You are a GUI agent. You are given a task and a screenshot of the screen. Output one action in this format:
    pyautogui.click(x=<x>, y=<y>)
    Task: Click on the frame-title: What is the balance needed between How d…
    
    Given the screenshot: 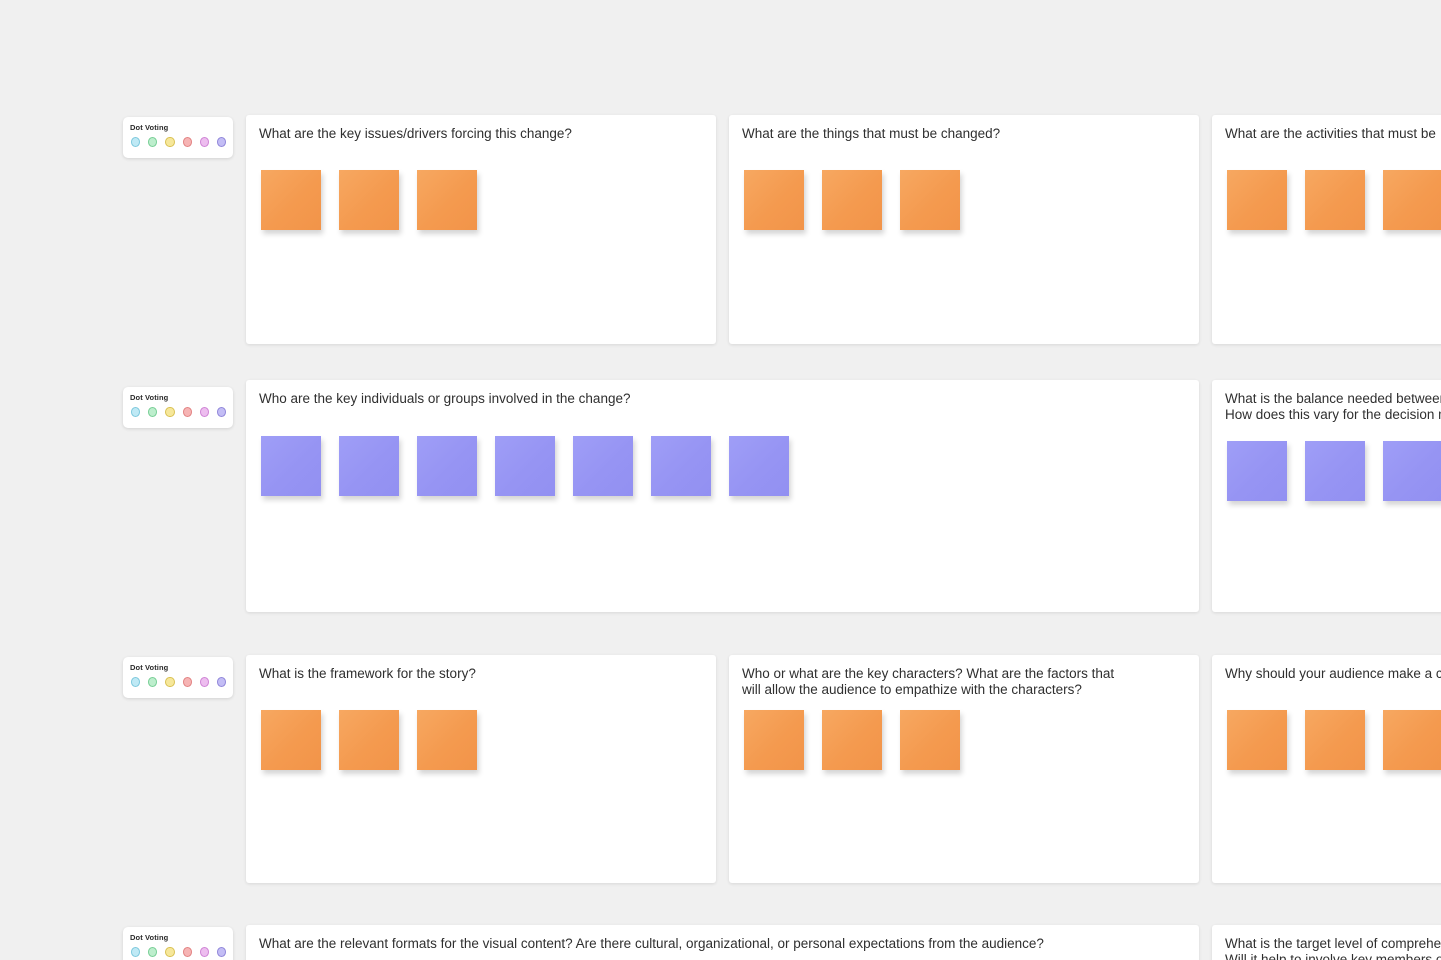 What is the action you would take?
    pyautogui.click(x=1333, y=406)
    